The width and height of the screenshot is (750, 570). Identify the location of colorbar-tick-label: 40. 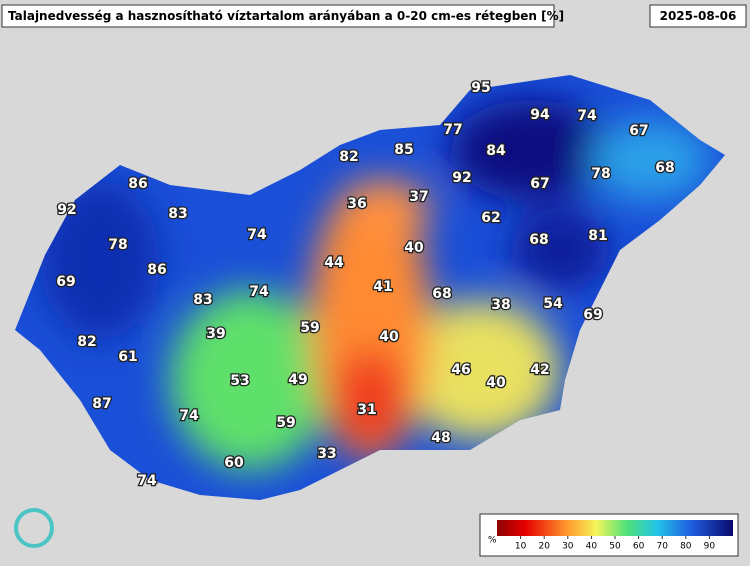
(592, 547).